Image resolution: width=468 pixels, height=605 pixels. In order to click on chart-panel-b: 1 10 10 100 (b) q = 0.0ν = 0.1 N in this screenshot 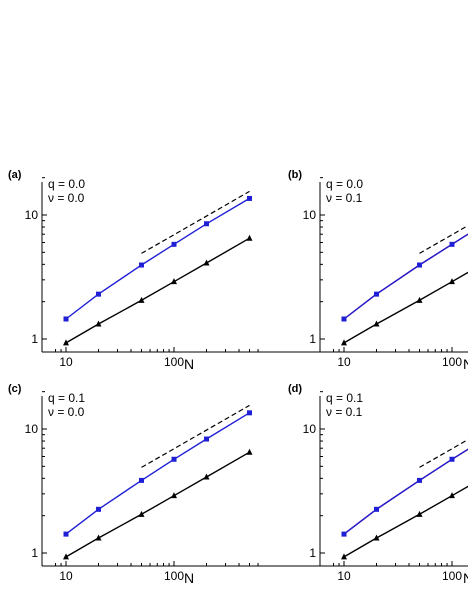, I will do `click(378, 270)`.